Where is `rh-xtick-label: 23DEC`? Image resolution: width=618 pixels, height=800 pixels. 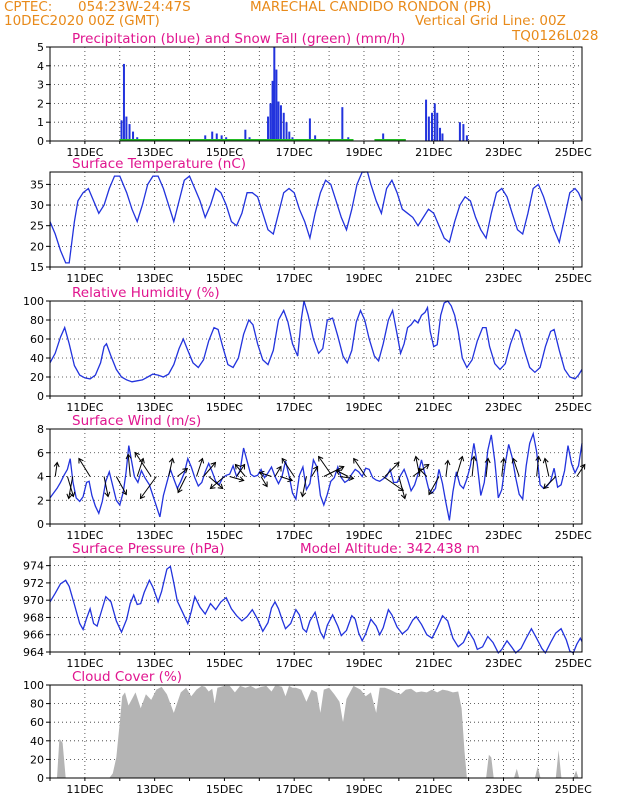
rh-xtick-label: 23DEC is located at coordinates (503, 407).